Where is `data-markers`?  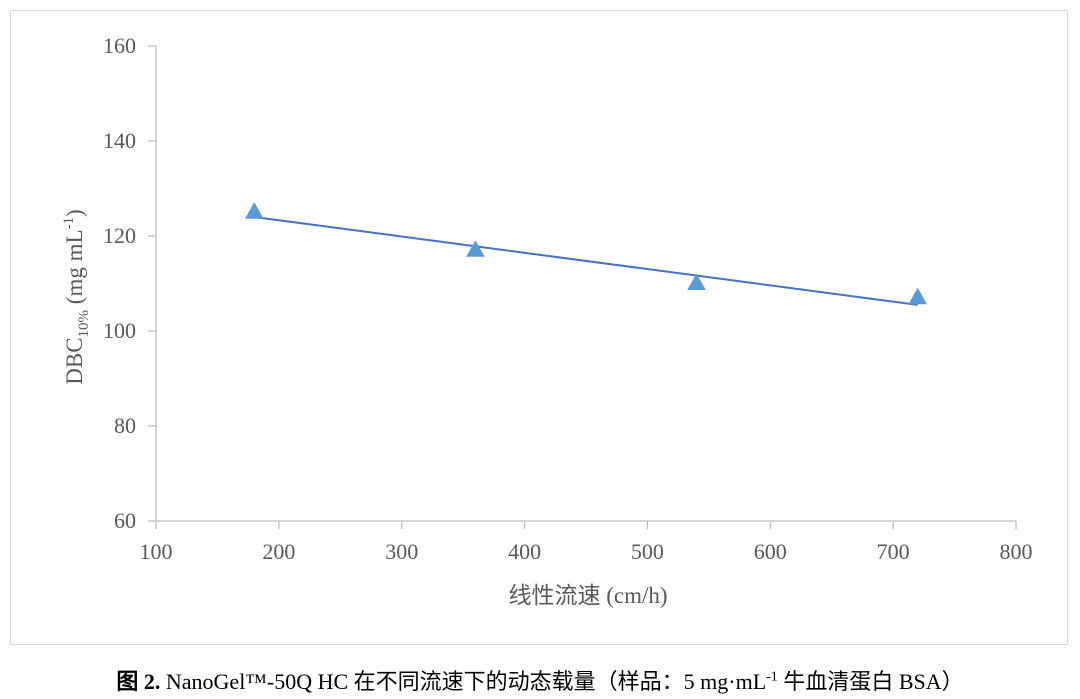
data-markers is located at coordinates (586, 253).